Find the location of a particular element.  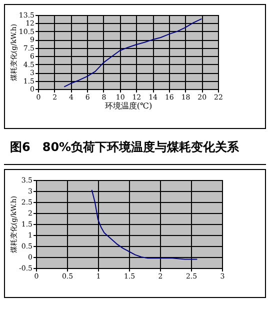

x-axis-title: 环境温度(℃) is located at coordinates (128, 106).